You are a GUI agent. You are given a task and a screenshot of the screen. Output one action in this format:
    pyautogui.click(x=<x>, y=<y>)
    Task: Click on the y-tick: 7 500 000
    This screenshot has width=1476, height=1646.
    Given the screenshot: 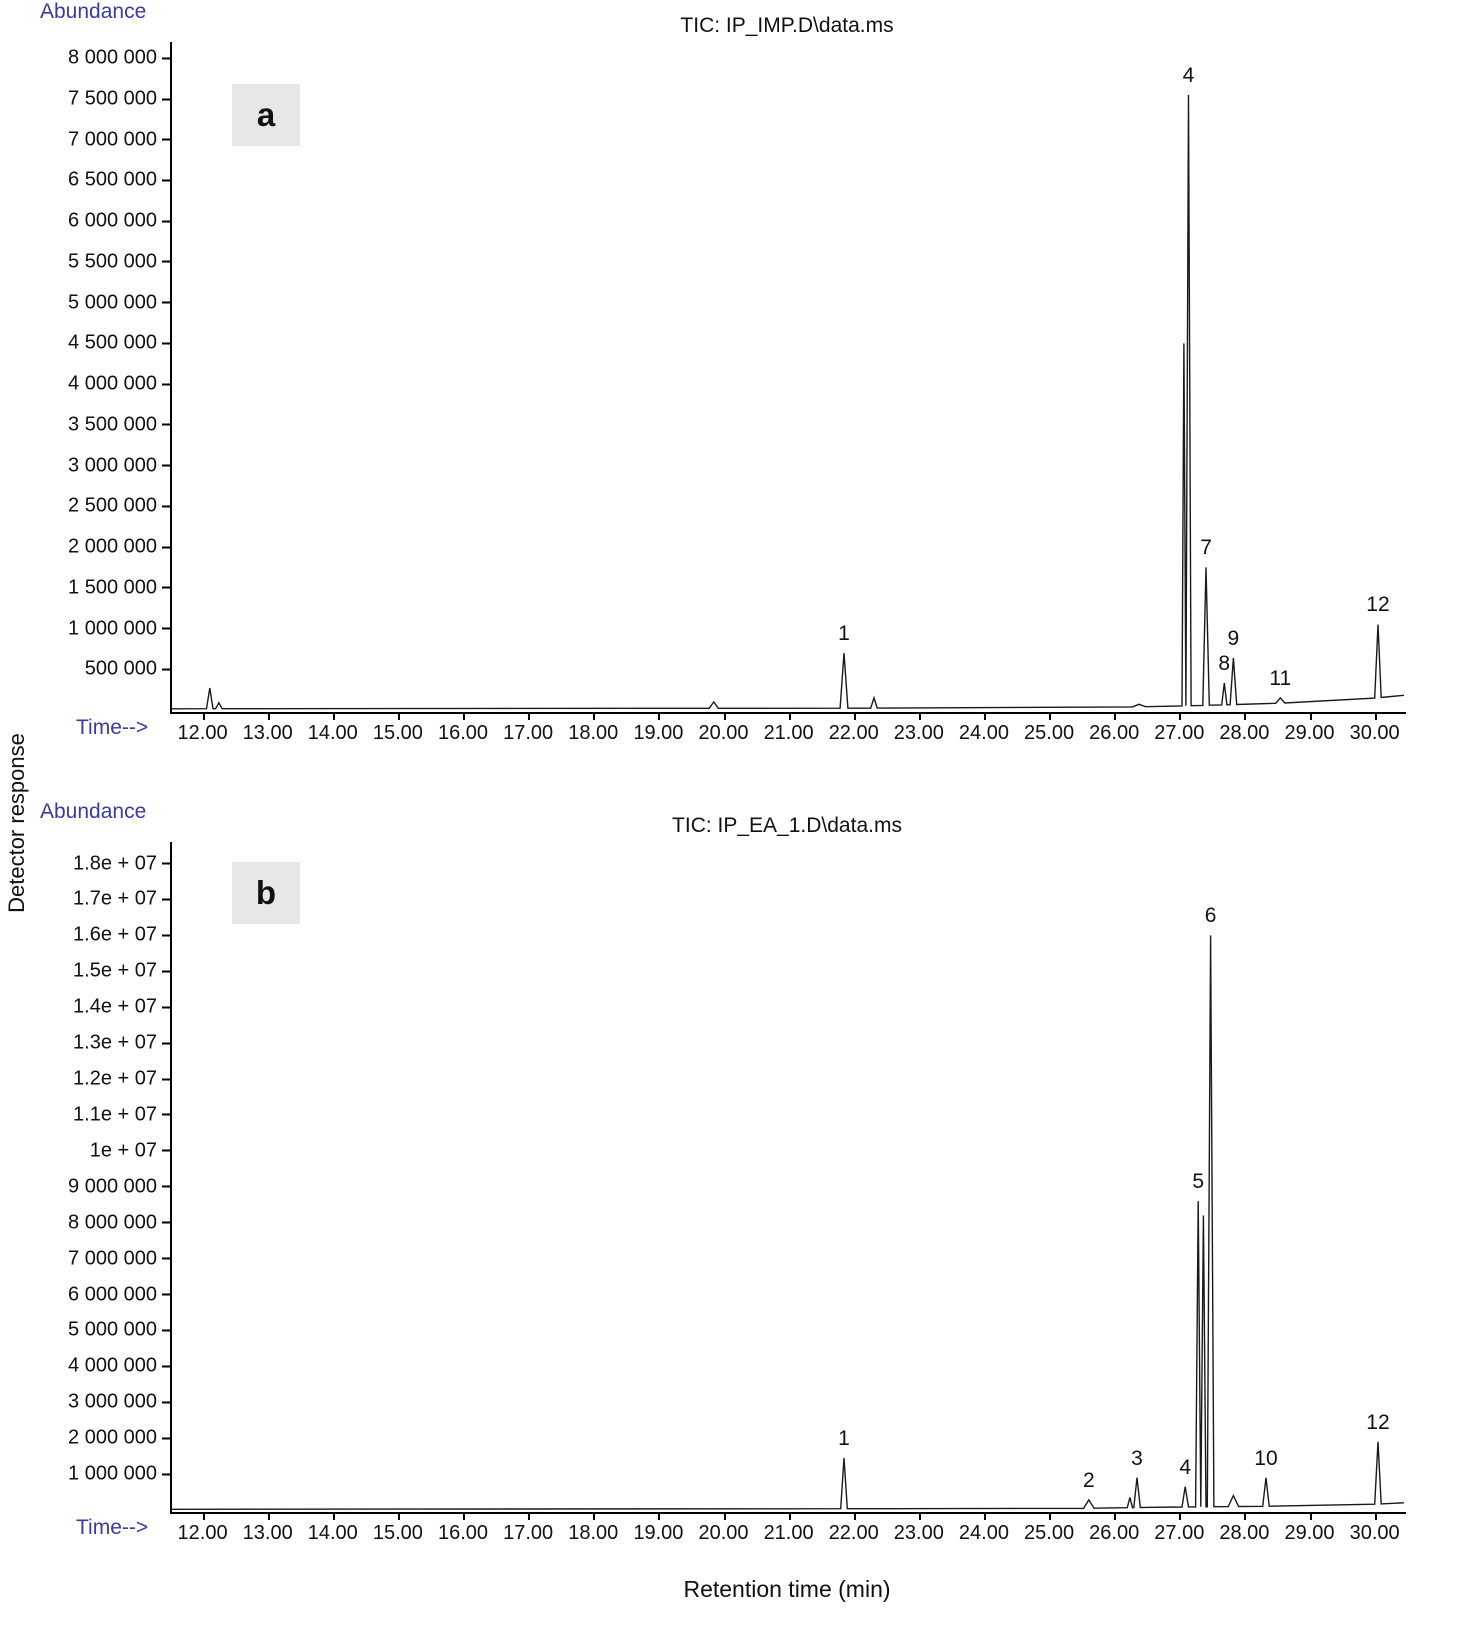 What is the action you would take?
    pyautogui.click(x=119, y=99)
    